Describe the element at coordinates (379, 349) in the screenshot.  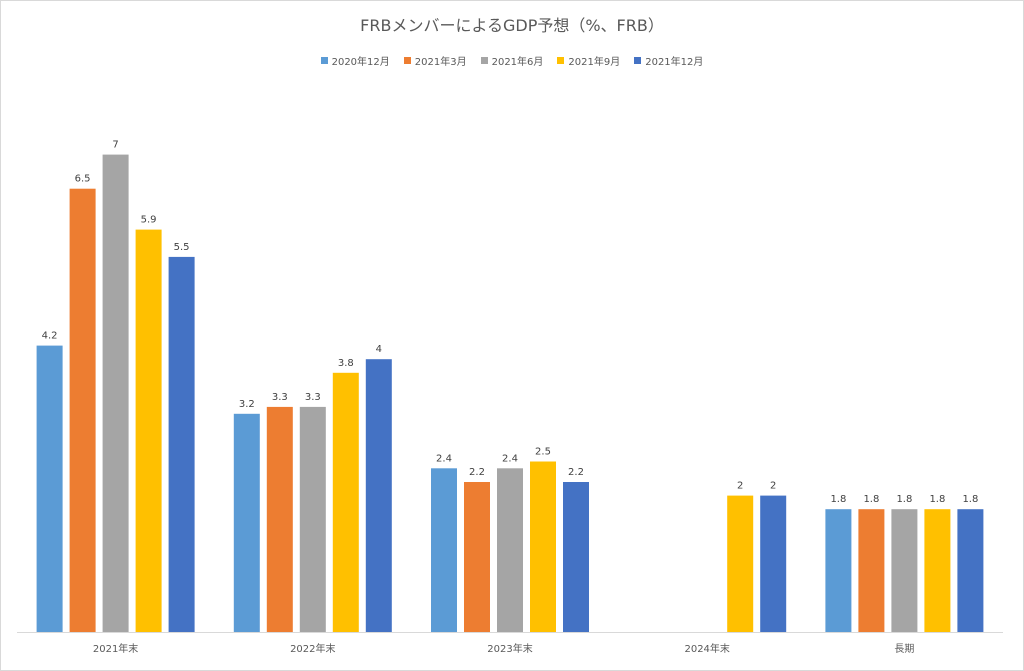
I see `data-label: 4` at that location.